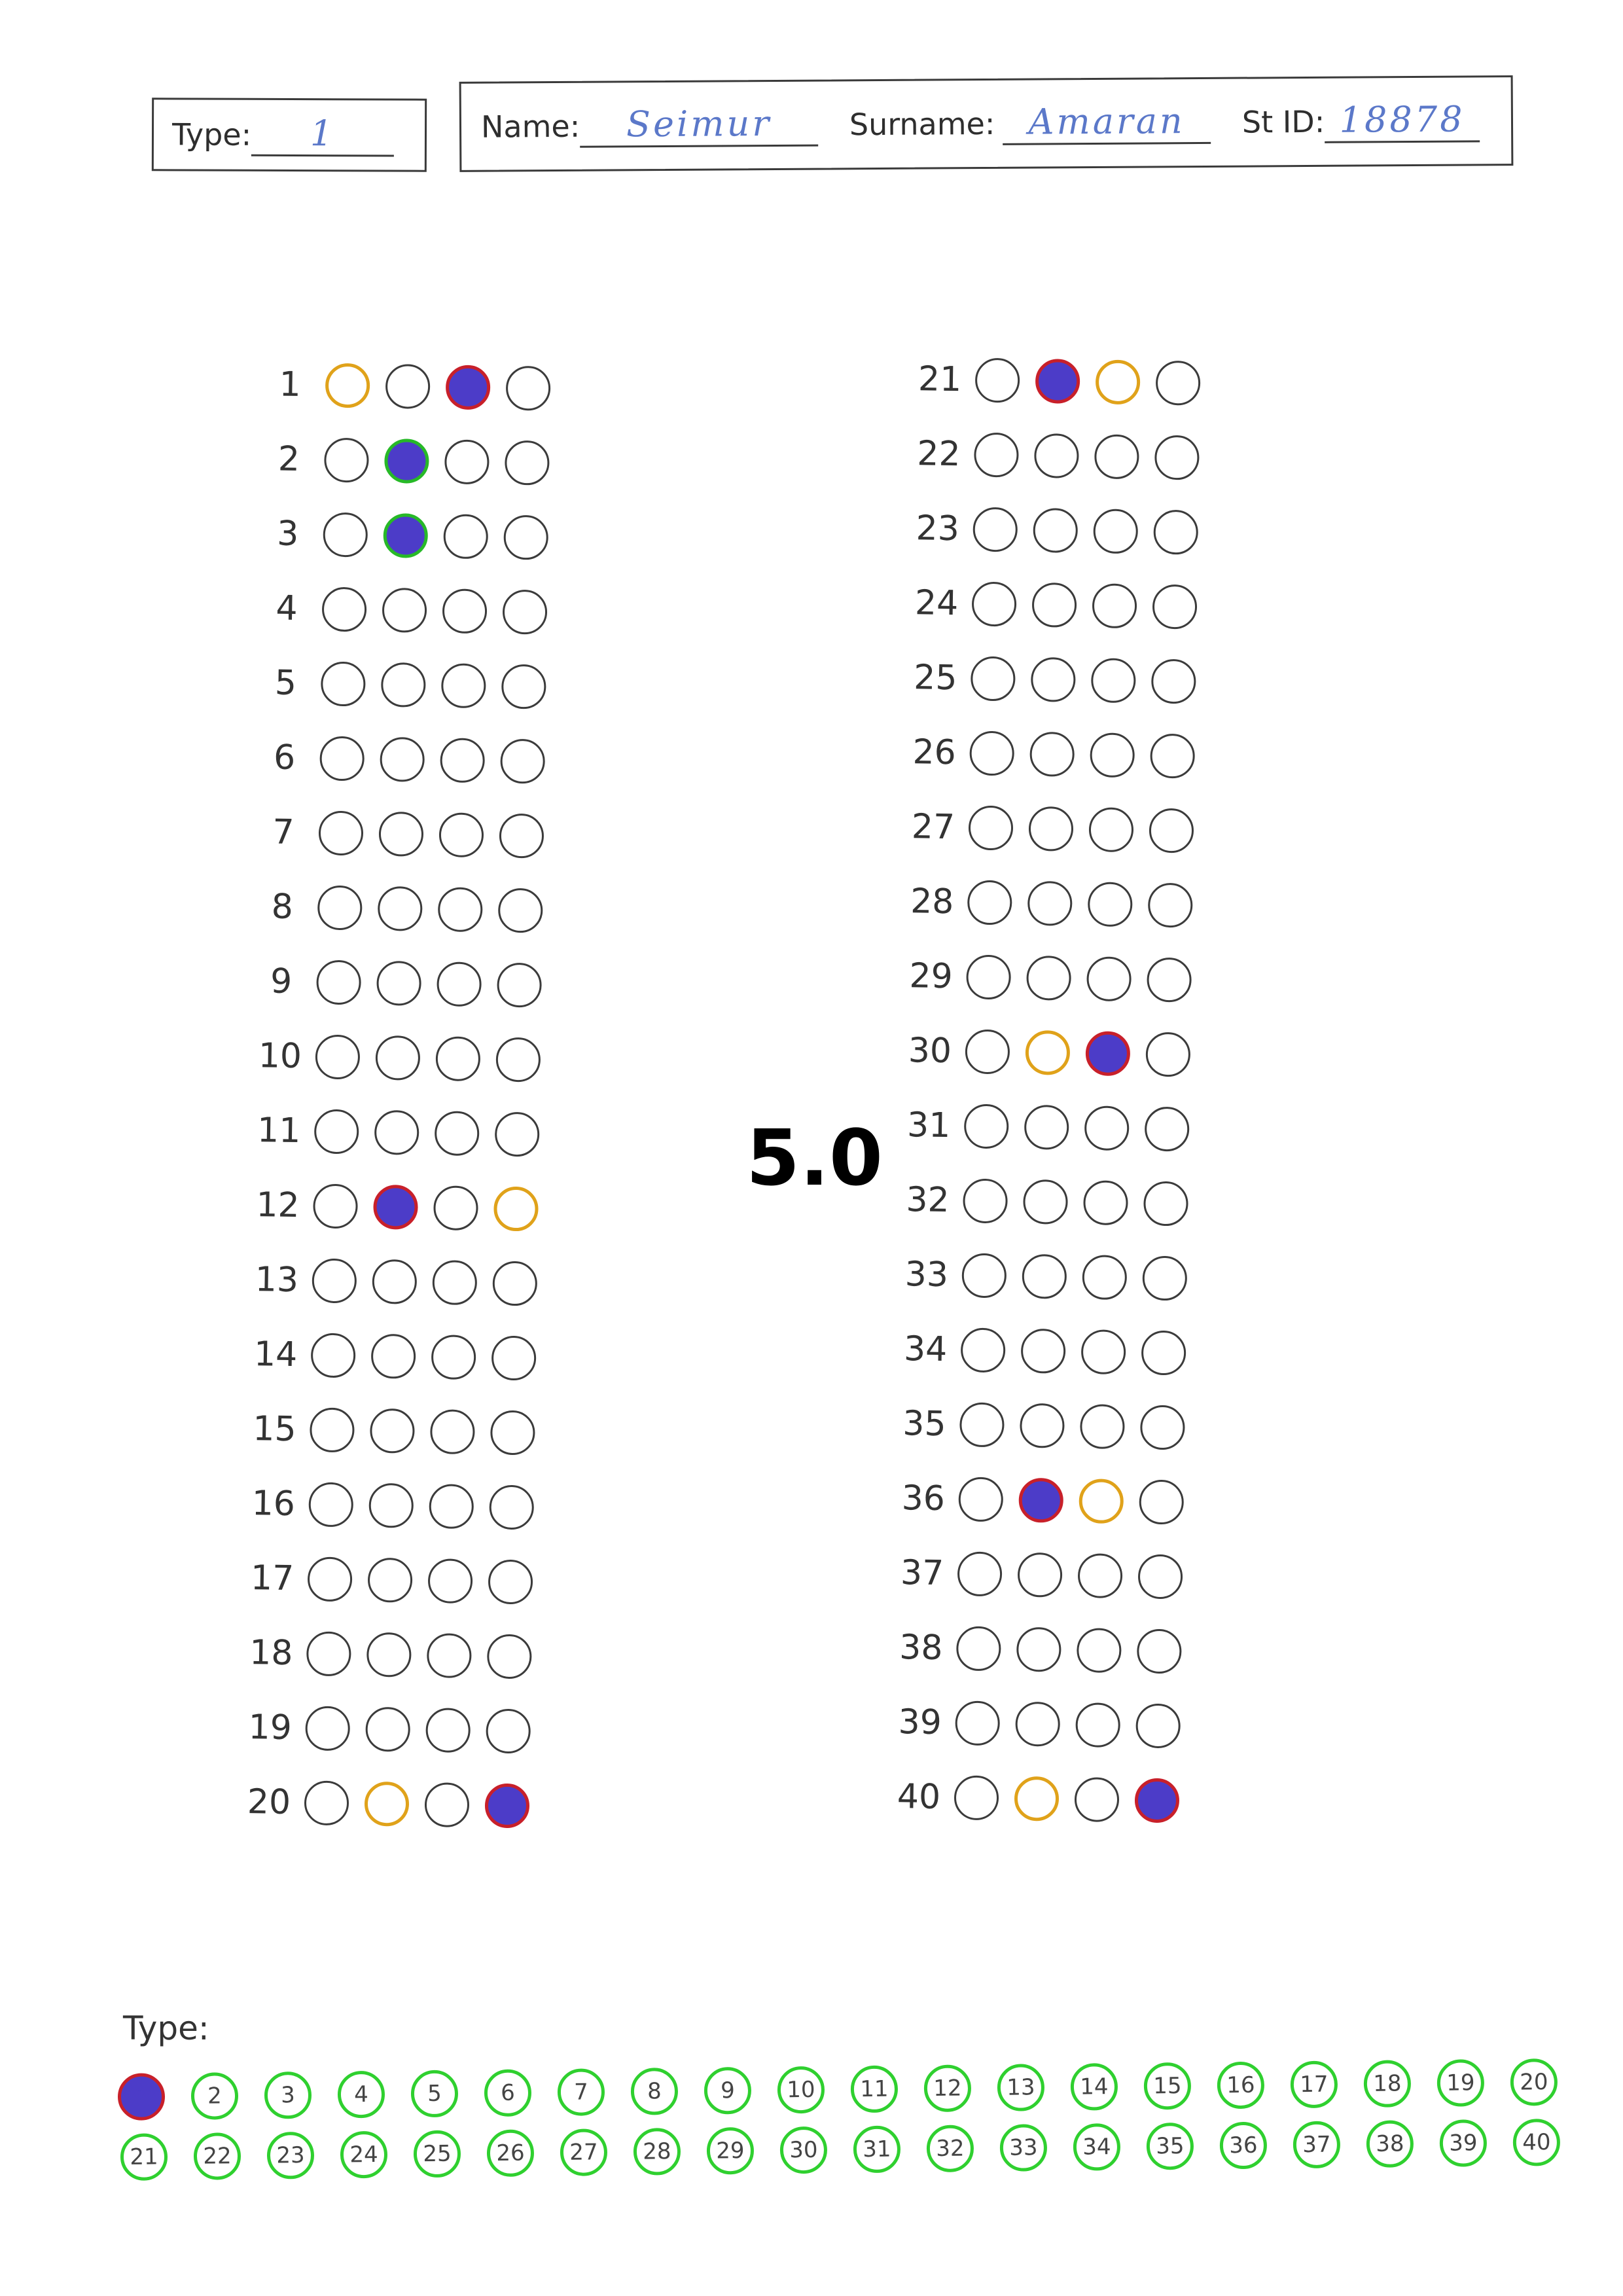  What do you see at coordinates (323, 135) in the screenshot?
I see `type-value: 1` at bounding box center [323, 135].